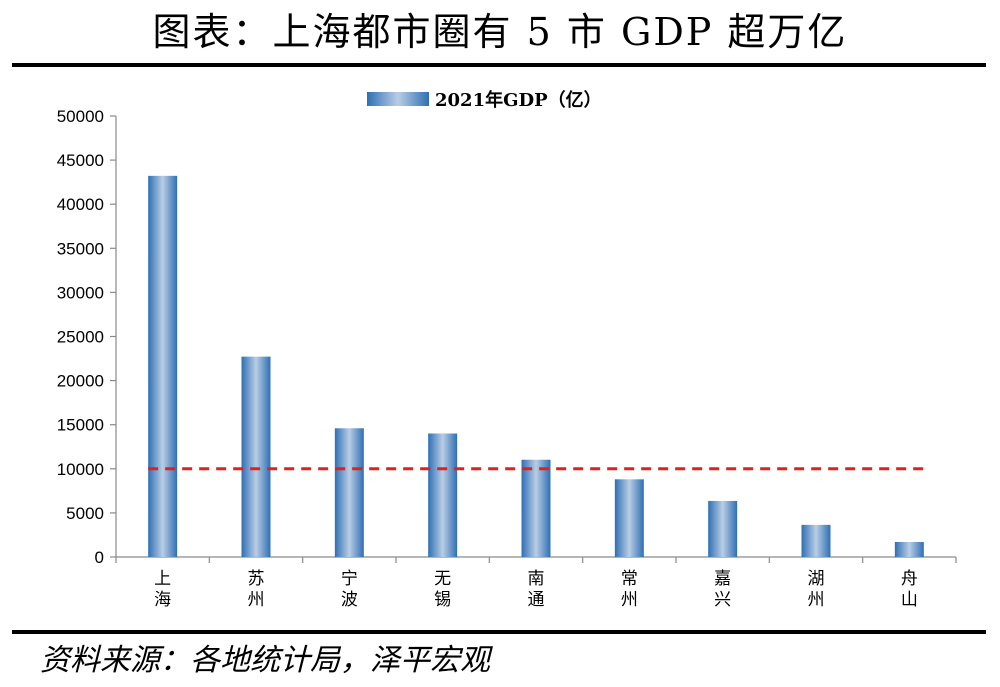  Describe the element at coordinates (80, 469) in the screenshot. I see `y-tick-label: 10000` at that location.